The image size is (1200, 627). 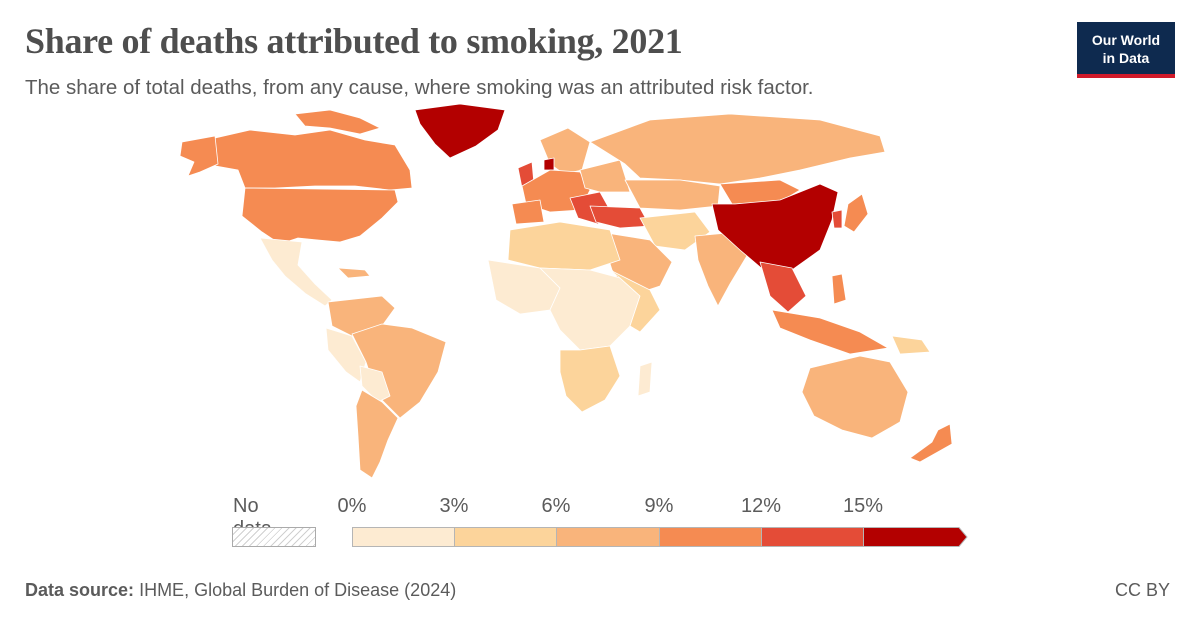 What do you see at coordinates (672, 195) in the screenshot?
I see `map-region-kazakhstan` at bounding box center [672, 195].